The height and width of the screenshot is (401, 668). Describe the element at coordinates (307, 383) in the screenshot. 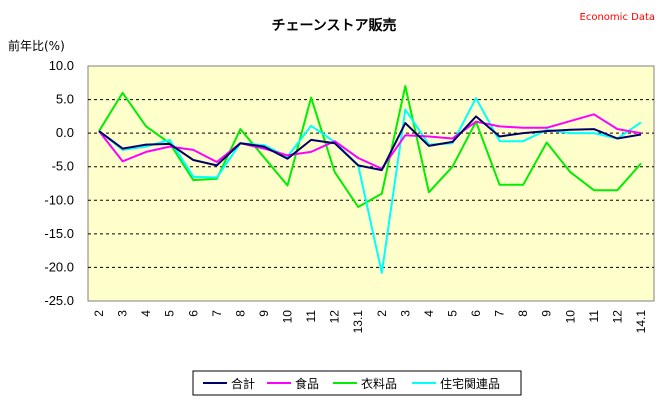

I see `legend-label: 食品` at that location.